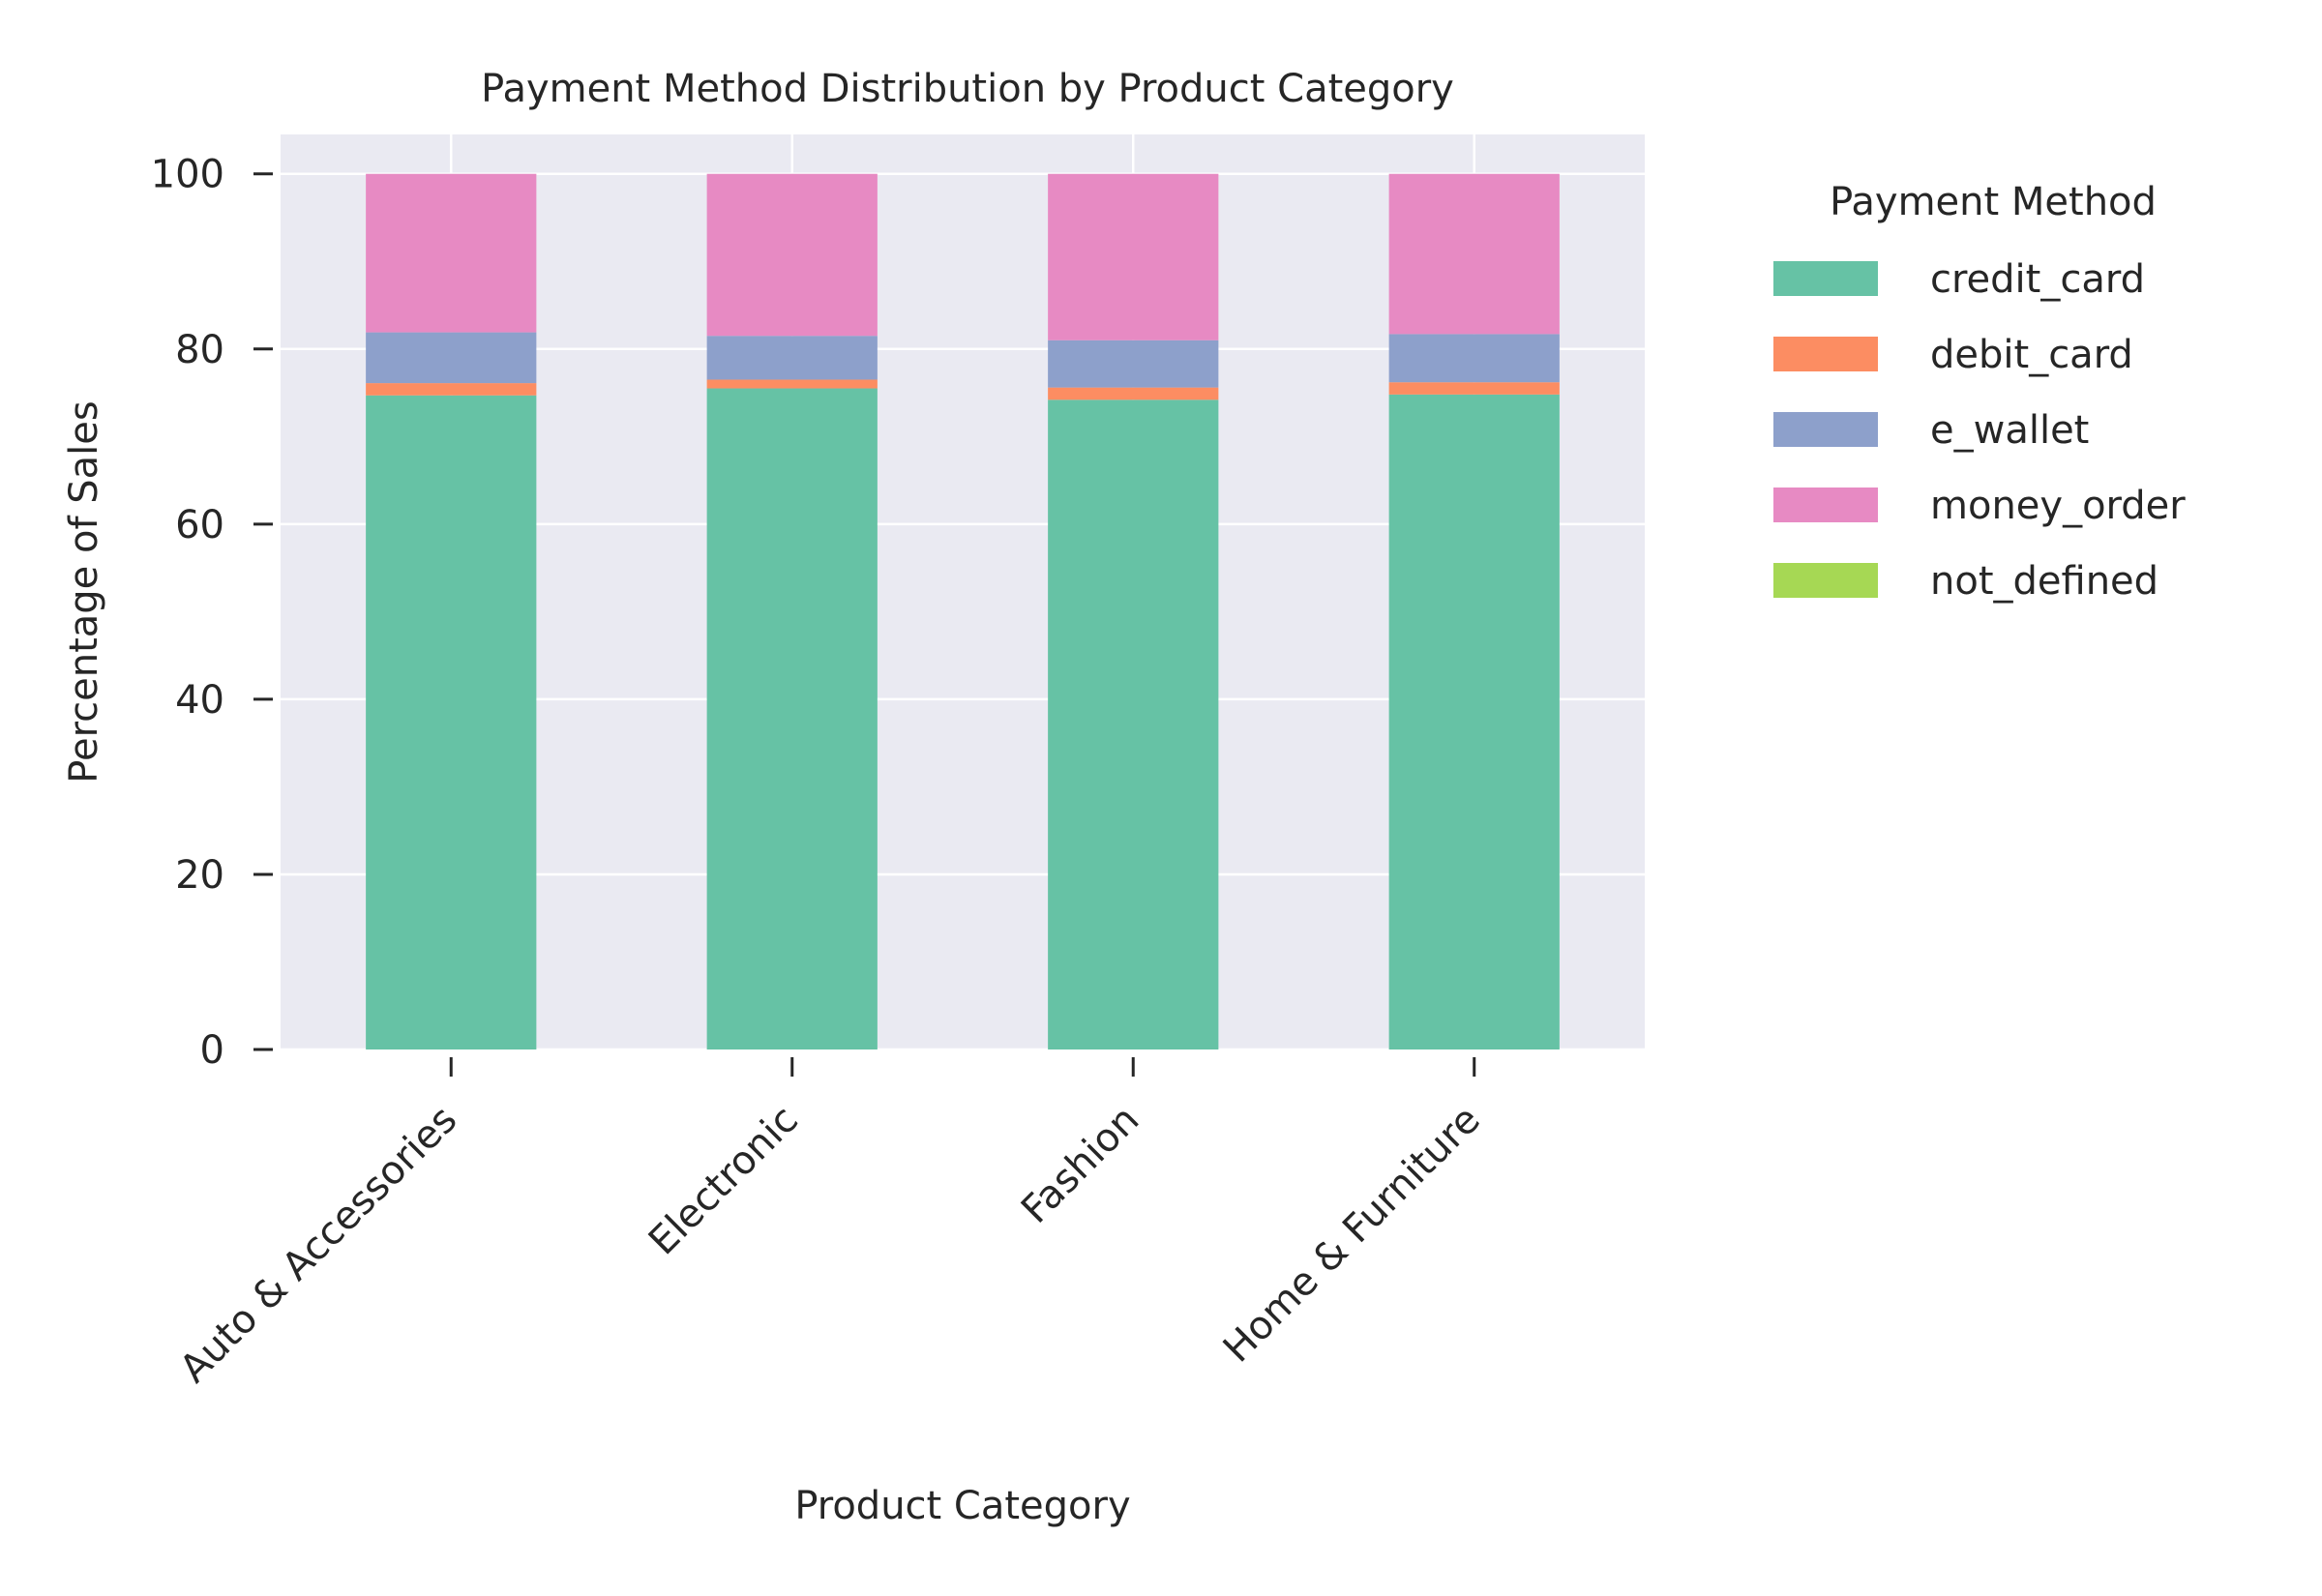 The height and width of the screenshot is (1596, 2322). Describe the element at coordinates (2058, 506) in the screenshot. I see `legend-label: money_order` at that location.